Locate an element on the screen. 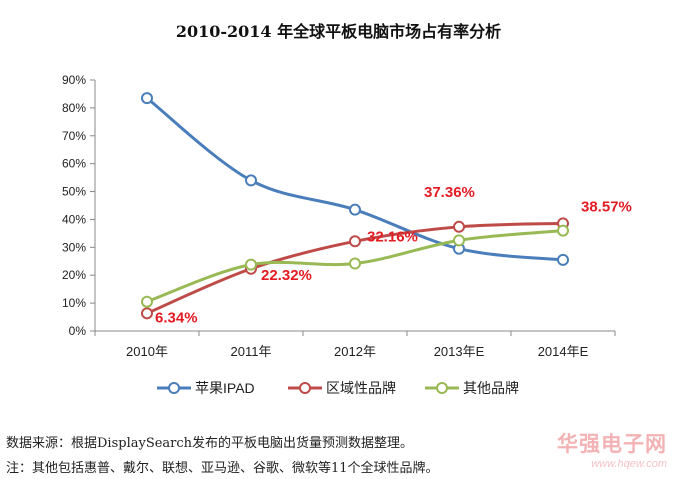 The image size is (677, 479). legend-entry: 其他品牌 is located at coordinates (491, 388).